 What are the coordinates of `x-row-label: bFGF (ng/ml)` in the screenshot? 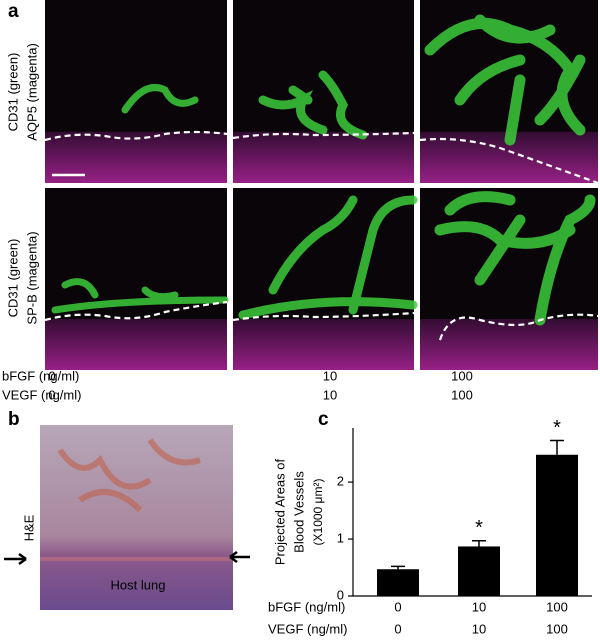 It's located at (306, 606).